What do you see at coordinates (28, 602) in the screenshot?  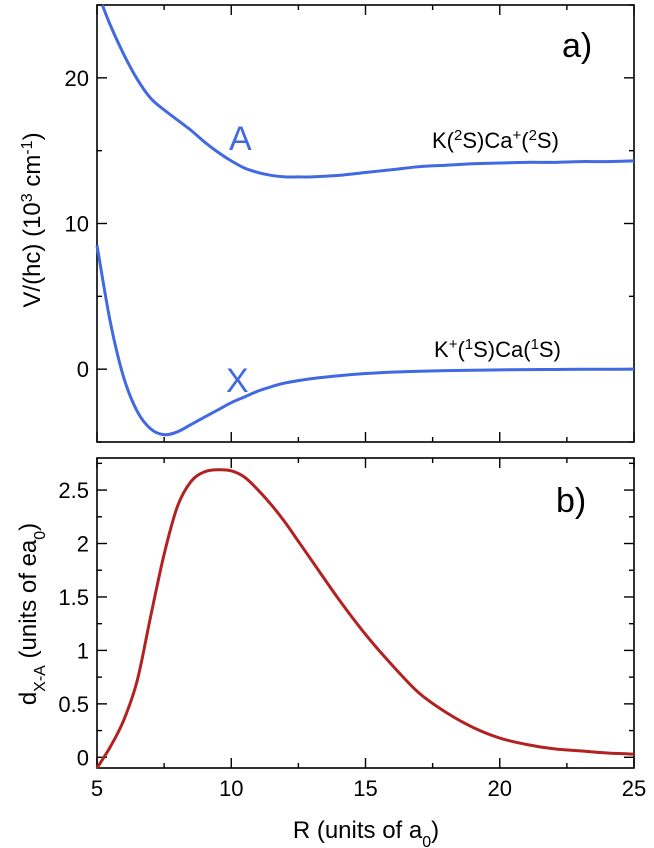 I see `ylabel-units: (units of ea` at bounding box center [28, 602].